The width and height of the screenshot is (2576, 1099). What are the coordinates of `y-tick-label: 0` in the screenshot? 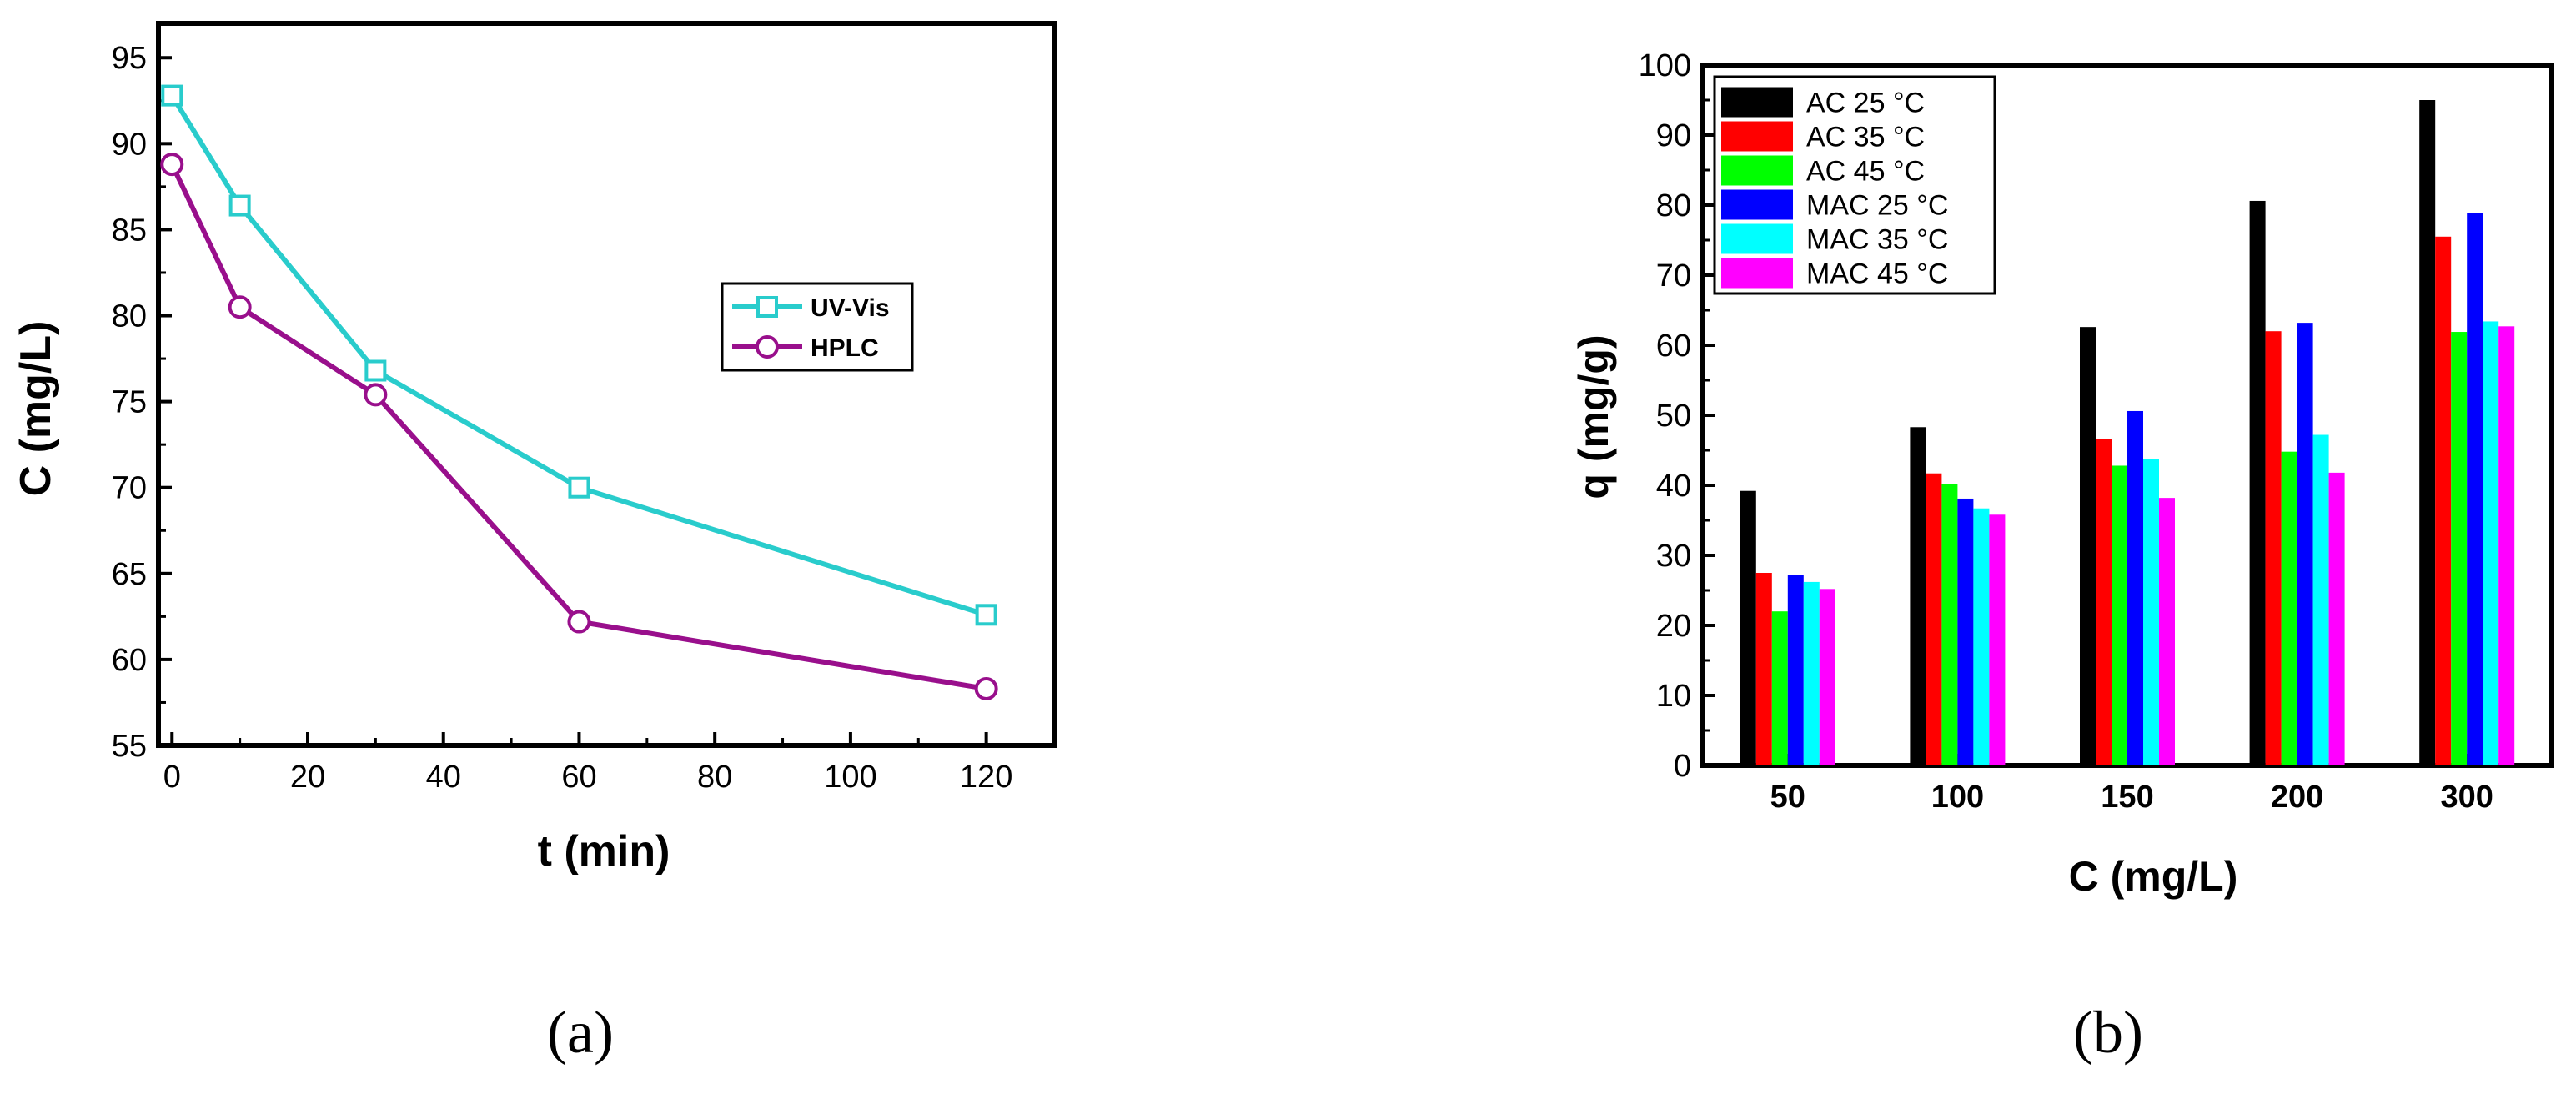 It's located at (1682, 766).